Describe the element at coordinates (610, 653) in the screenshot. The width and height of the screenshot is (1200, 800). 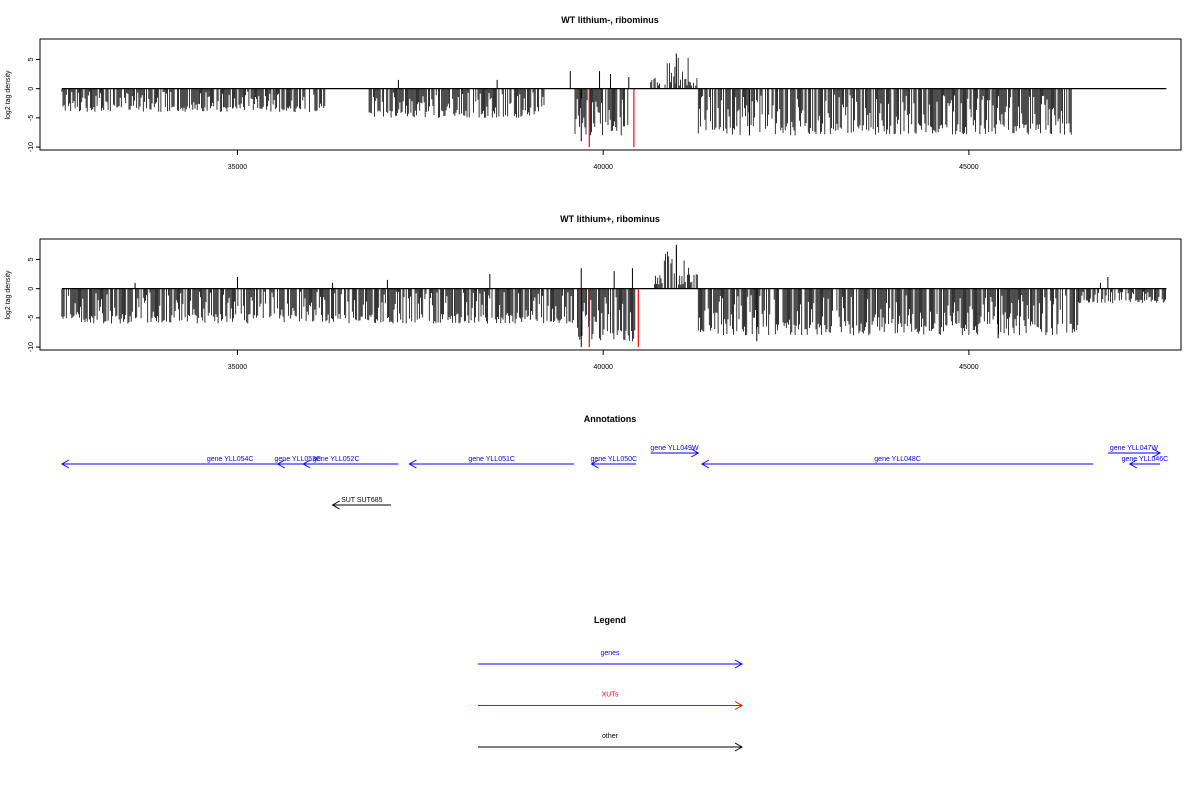
I see `legend-label: genes` at that location.